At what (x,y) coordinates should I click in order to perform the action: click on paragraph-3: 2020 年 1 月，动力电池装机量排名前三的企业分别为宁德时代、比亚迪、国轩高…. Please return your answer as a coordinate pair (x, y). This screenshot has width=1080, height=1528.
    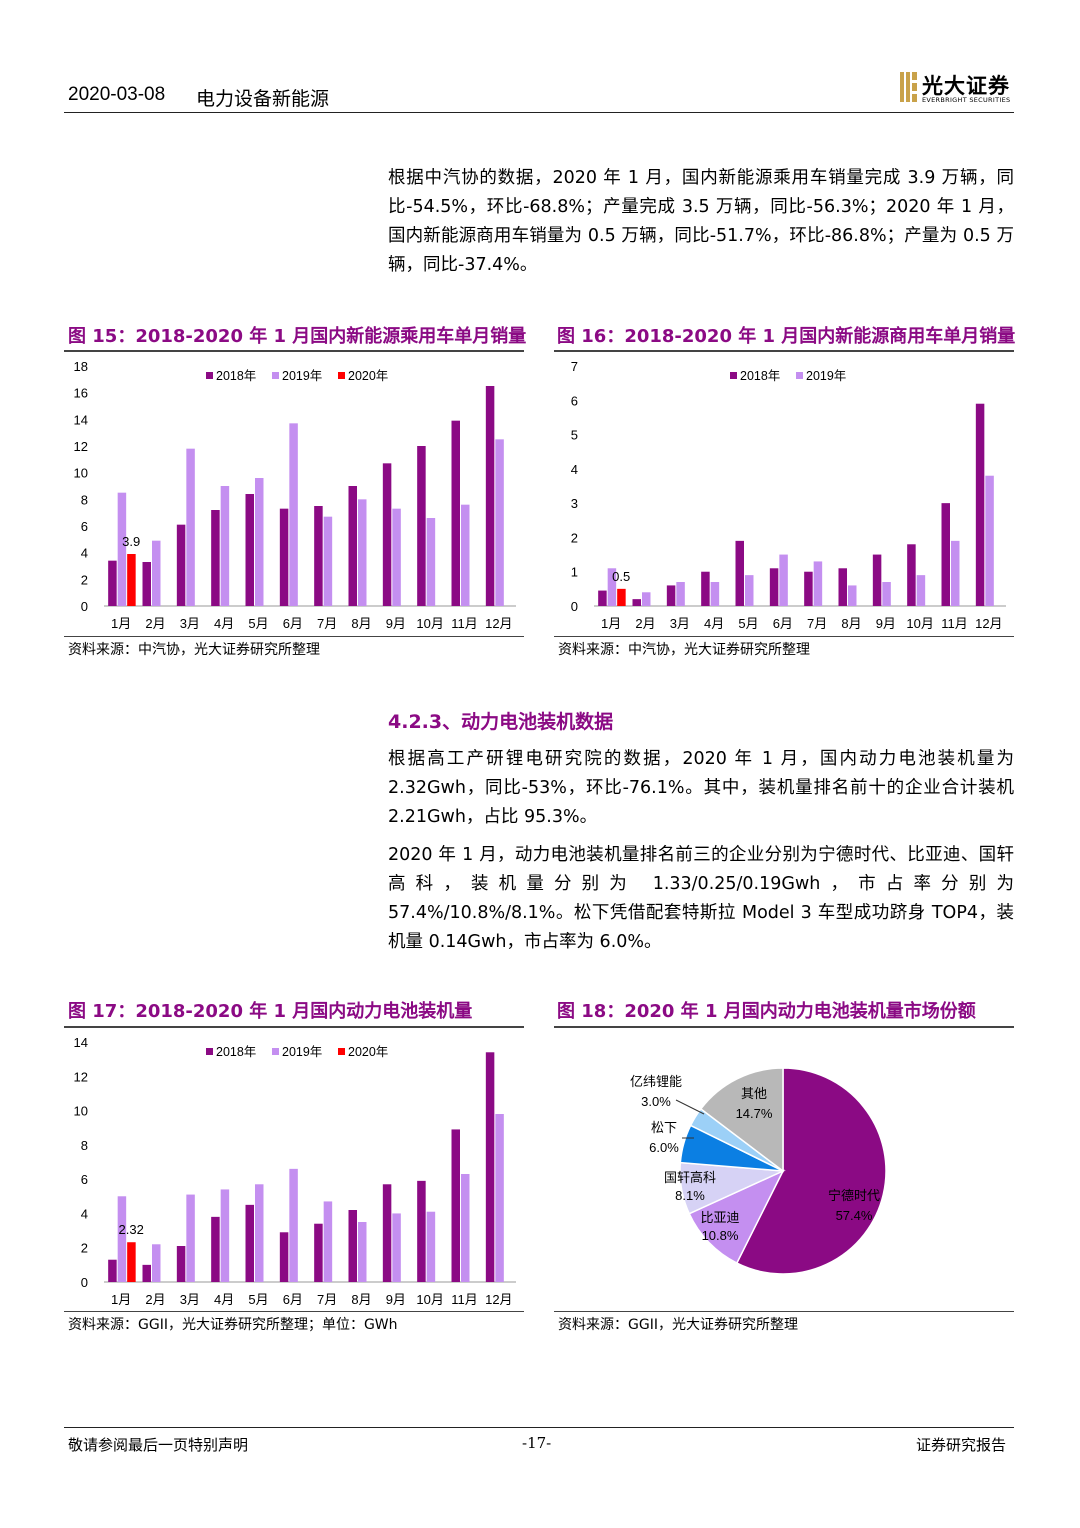
    Looking at the image, I should click on (701, 898).